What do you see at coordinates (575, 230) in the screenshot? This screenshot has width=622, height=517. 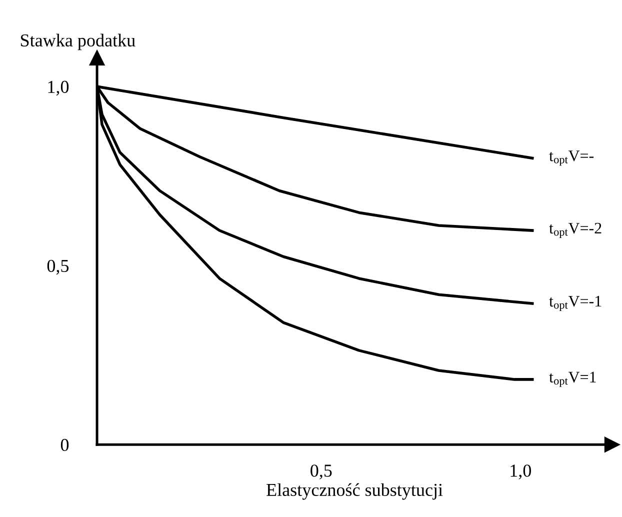 I see `series-label: t$_{opt}$V=-2` at bounding box center [575, 230].